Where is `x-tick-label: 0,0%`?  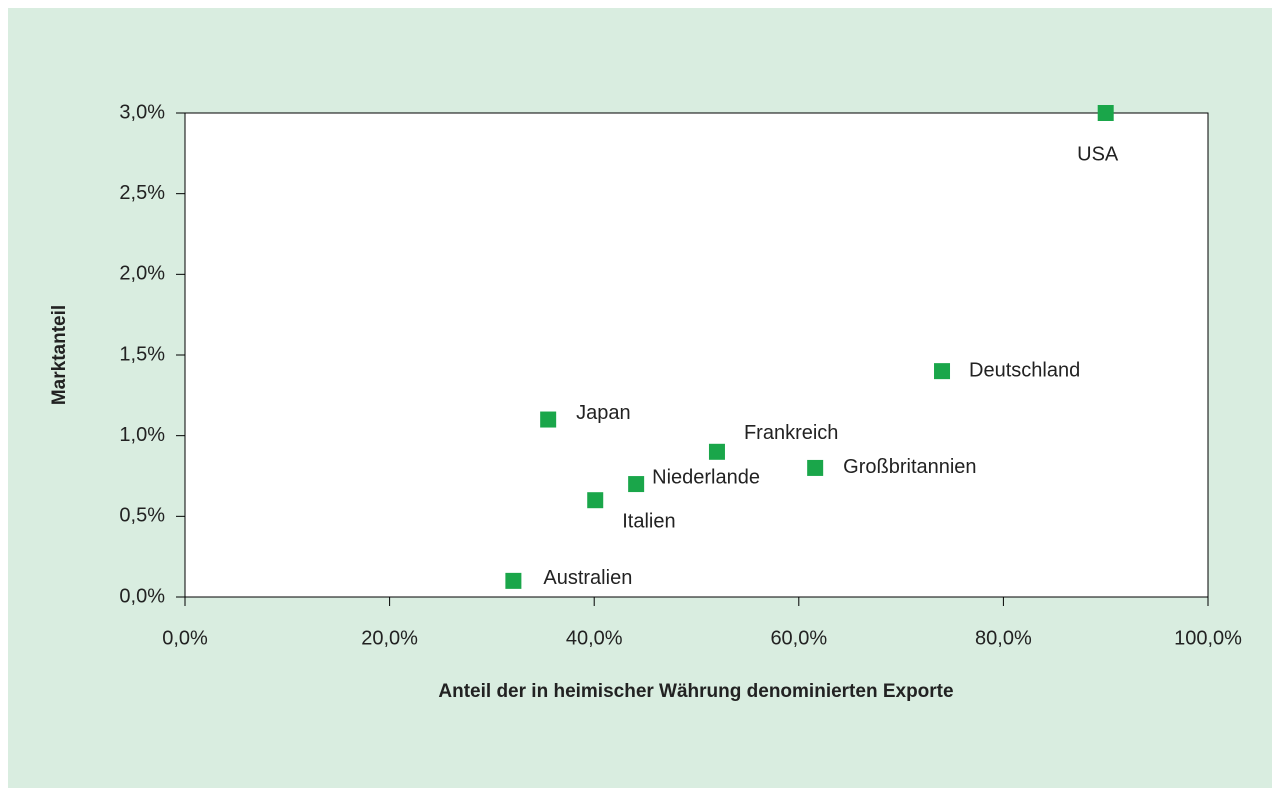 x-tick-label: 0,0% is located at coordinates (185, 638).